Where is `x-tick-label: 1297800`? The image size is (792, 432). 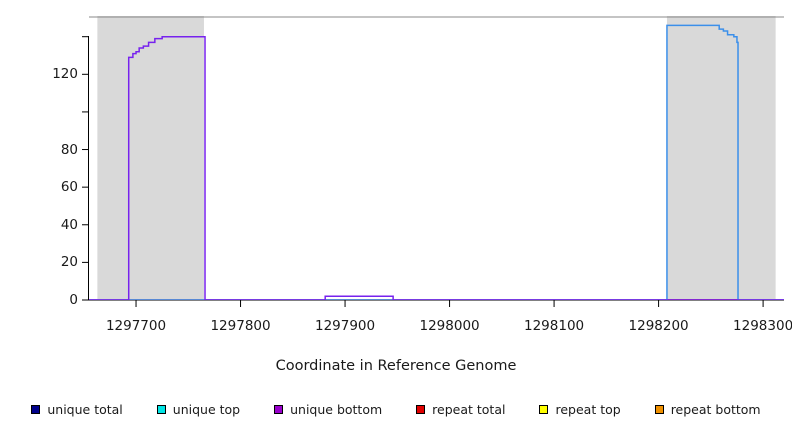
x-tick-label: 1297800 is located at coordinates (240, 326).